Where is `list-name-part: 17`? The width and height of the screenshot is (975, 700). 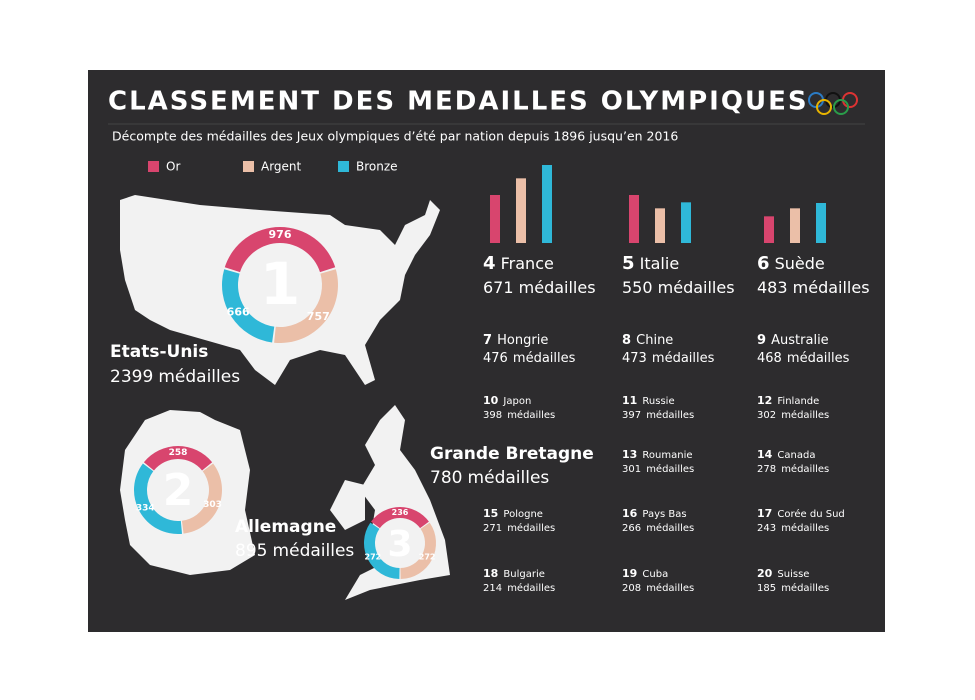 list-name-part: 17 is located at coordinates (764, 513).